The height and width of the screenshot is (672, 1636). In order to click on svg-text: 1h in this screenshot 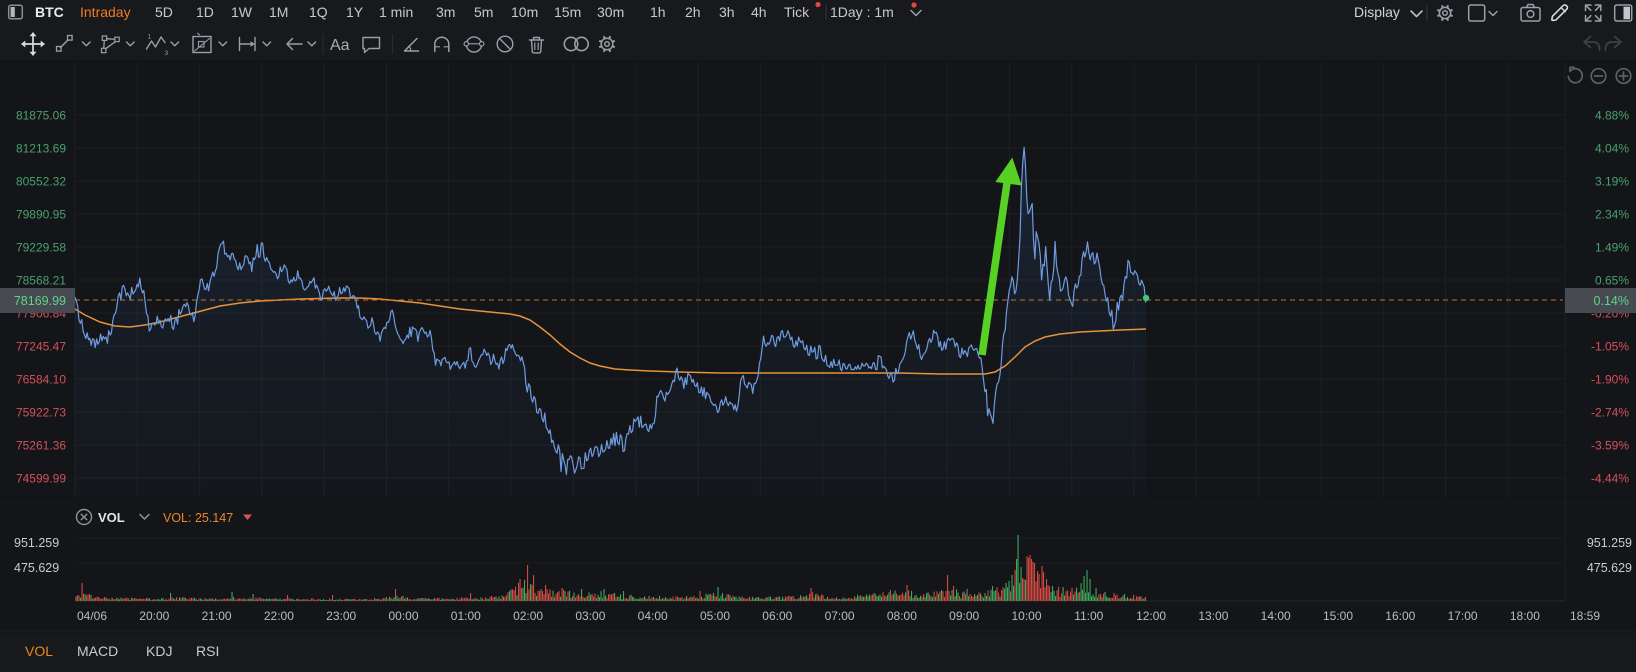, I will do `click(658, 12)`.